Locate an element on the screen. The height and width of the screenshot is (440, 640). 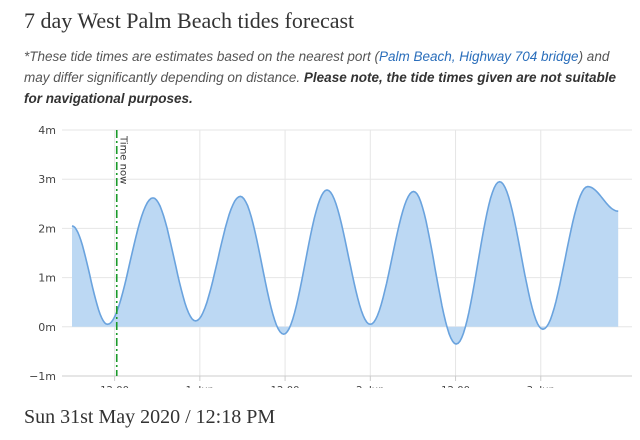
y-tick-label: 2m is located at coordinates (47, 228).